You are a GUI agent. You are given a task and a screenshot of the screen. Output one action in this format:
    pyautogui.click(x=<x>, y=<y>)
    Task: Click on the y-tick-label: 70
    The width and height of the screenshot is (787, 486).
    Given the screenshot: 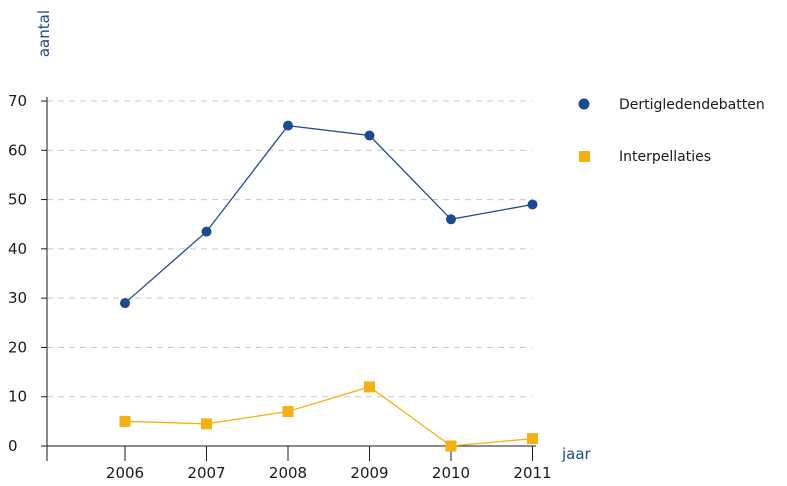 What is the action you would take?
    pyautogui.click(x=17, y=101)
    